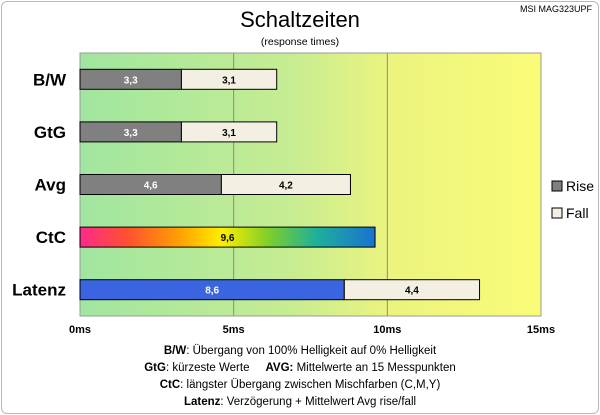  What do you see at coordinates (572, 199) in the screenshot?
I see `legend: Rise Fall` at bounding box center [572, 199].